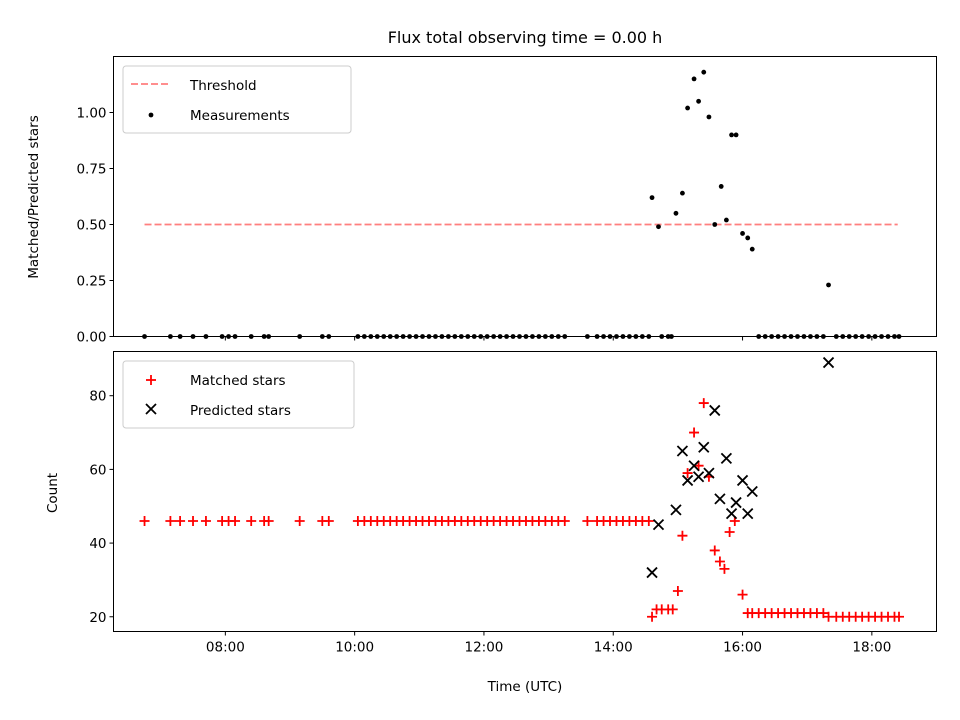 The width and height of the screenshot is (960, 720). Describe the element at coordinates (97, 470) in the screenshot. I see `bottom-y-tick-label: 60` at that location.